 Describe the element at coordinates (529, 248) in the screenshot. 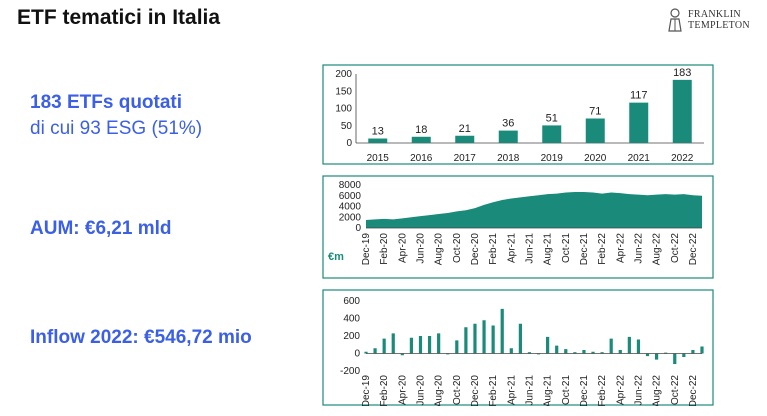

I see `x-tick-label: Jun-21` at that location.